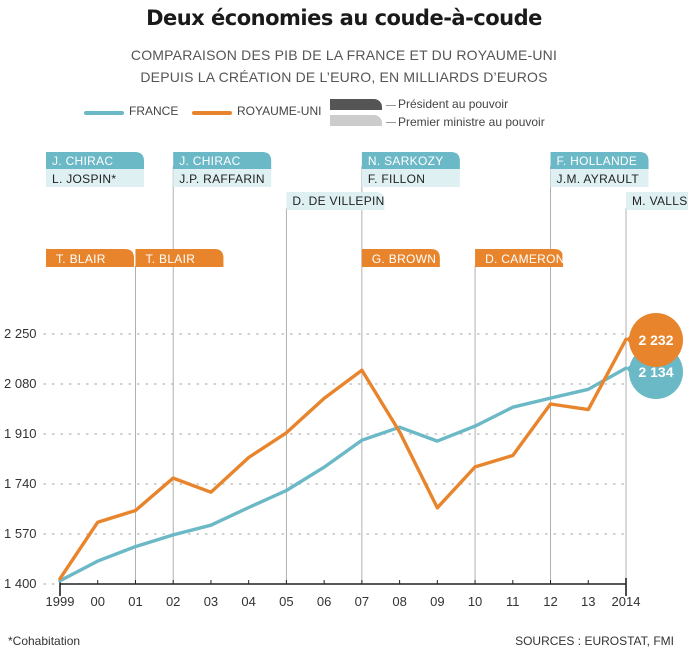  I want to click on x-tick-label: 00, so click(97, 601).